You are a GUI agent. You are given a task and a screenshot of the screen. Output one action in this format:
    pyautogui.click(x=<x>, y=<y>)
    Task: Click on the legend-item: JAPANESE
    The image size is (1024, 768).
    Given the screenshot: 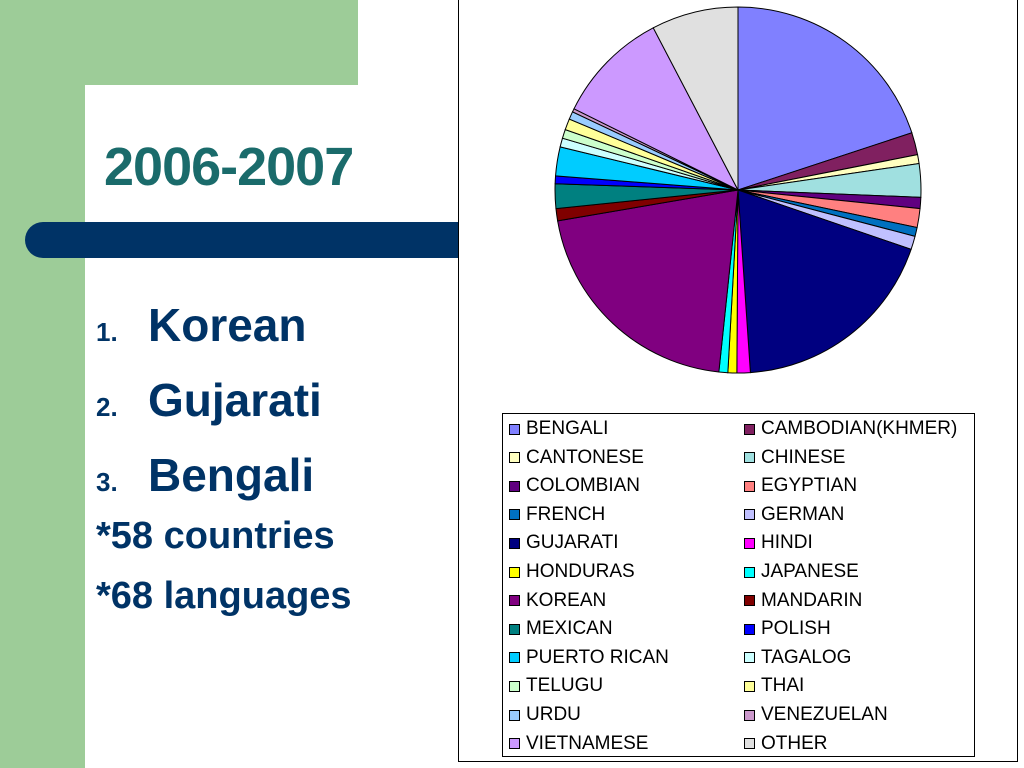 What is the action you would take?
    pyautogui.click(x=801, y=572)
    